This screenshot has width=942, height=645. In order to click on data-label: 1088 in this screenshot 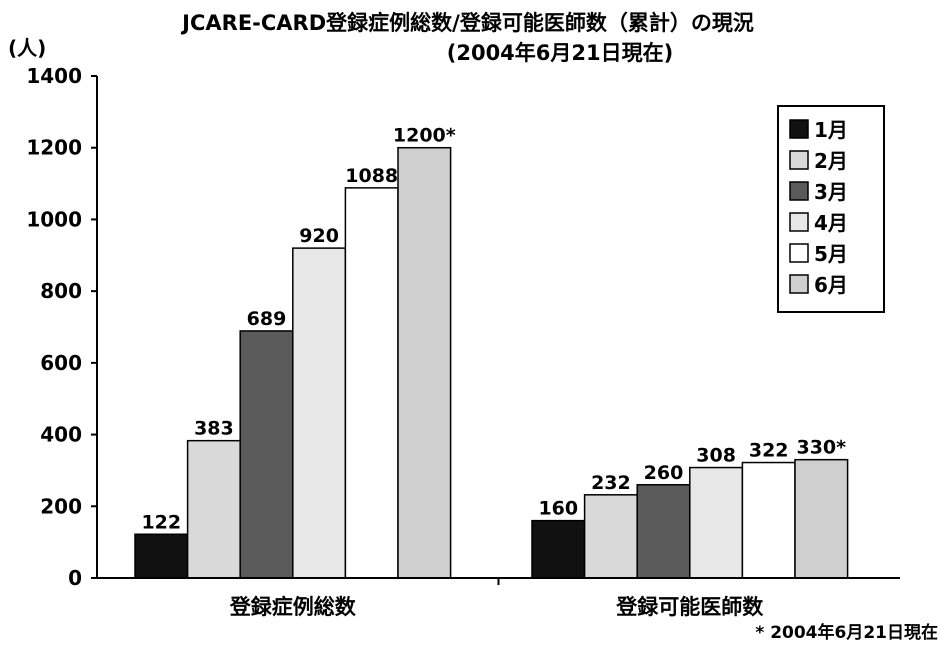, I will do `click(371, 176)`.